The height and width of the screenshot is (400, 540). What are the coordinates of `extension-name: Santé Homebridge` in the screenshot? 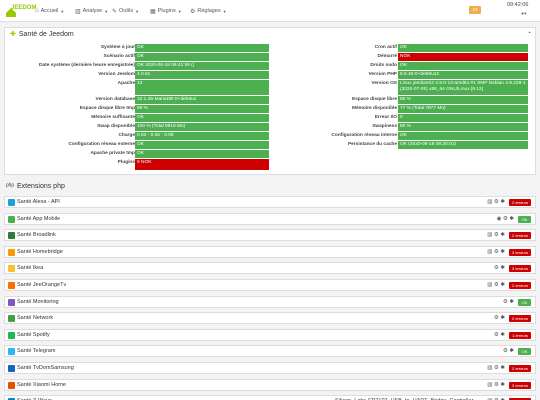 It's located at (40, 251).